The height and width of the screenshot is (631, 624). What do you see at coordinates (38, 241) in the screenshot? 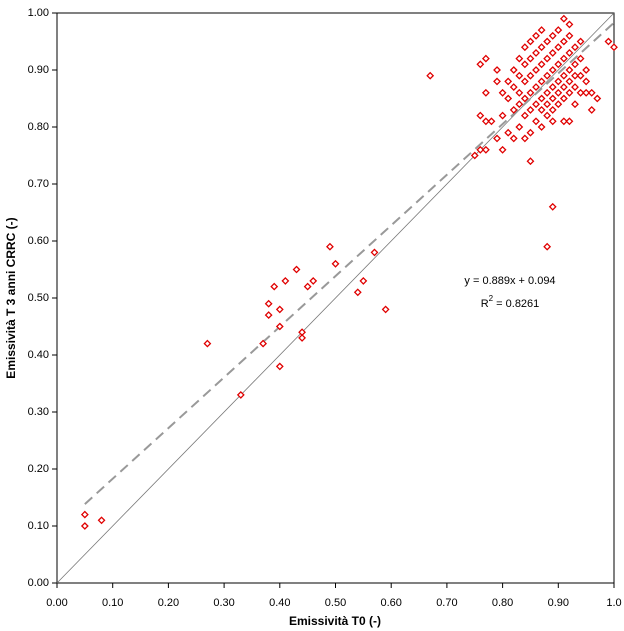
I see `y-tick-label: 0.60` at bounding box center [38, 241].